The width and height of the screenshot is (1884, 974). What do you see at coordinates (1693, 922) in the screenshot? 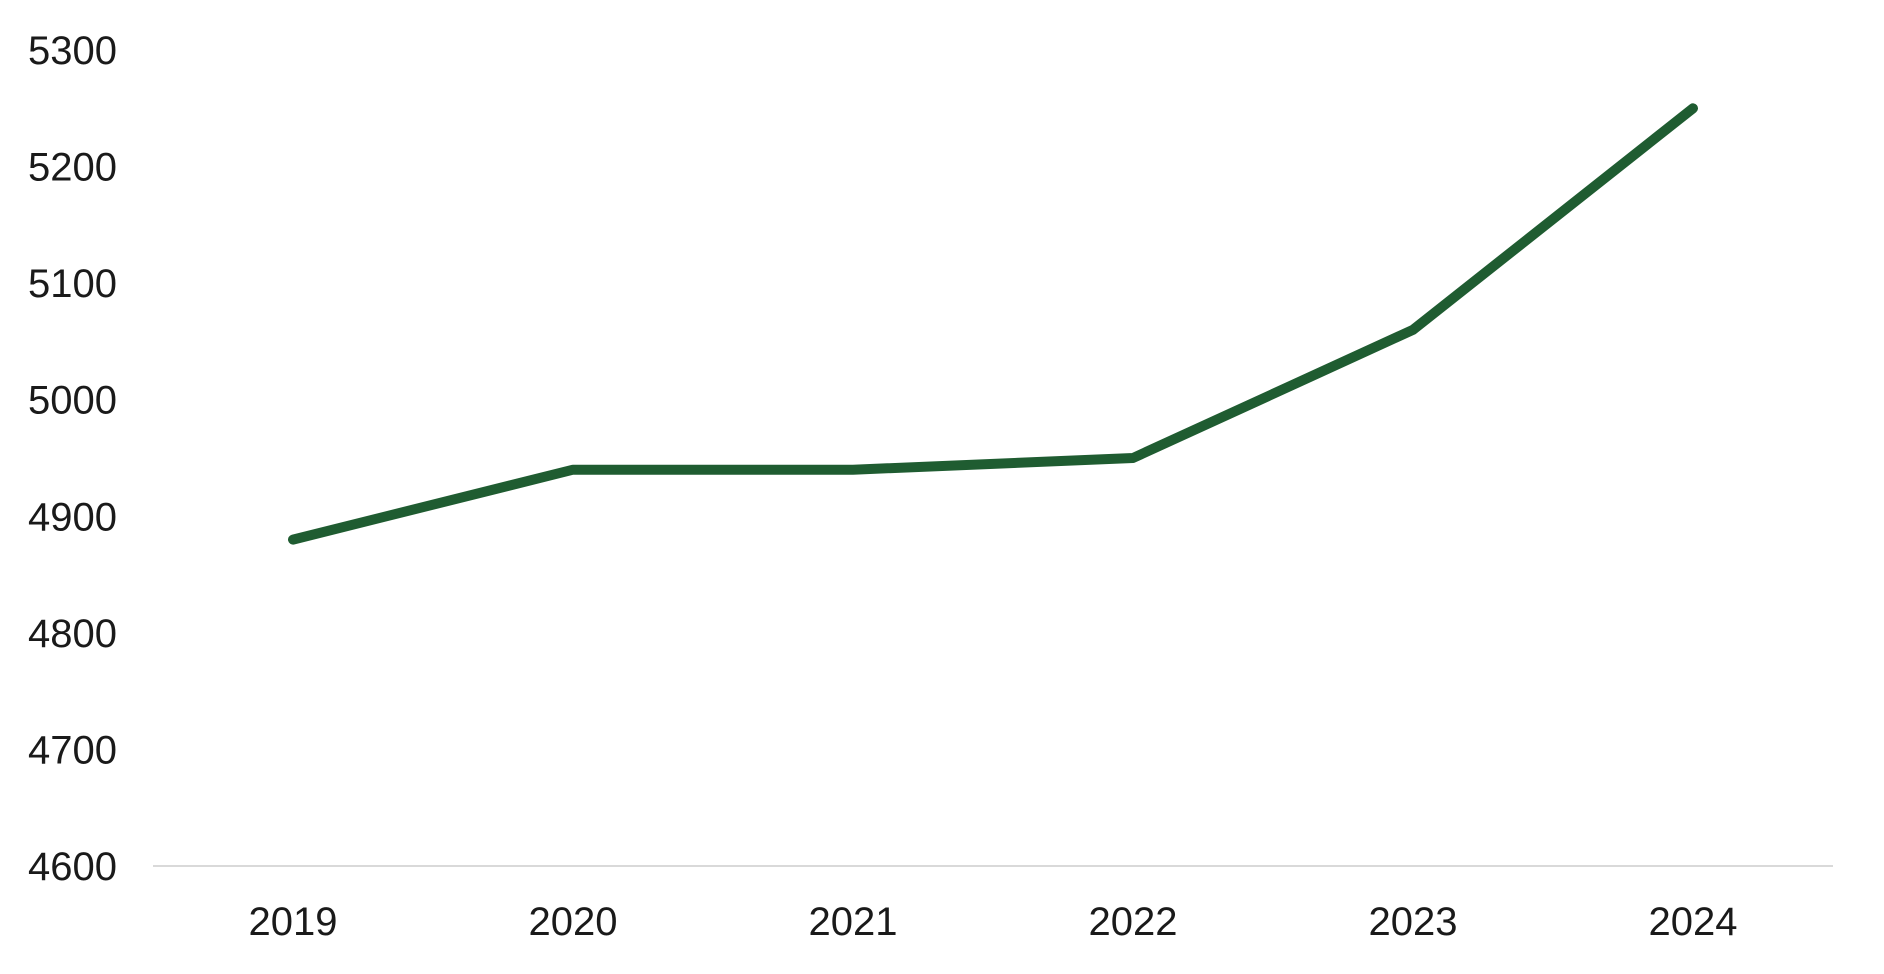
I see `x-axis-tick-label: 2024` at bounding box center [1693, 922].